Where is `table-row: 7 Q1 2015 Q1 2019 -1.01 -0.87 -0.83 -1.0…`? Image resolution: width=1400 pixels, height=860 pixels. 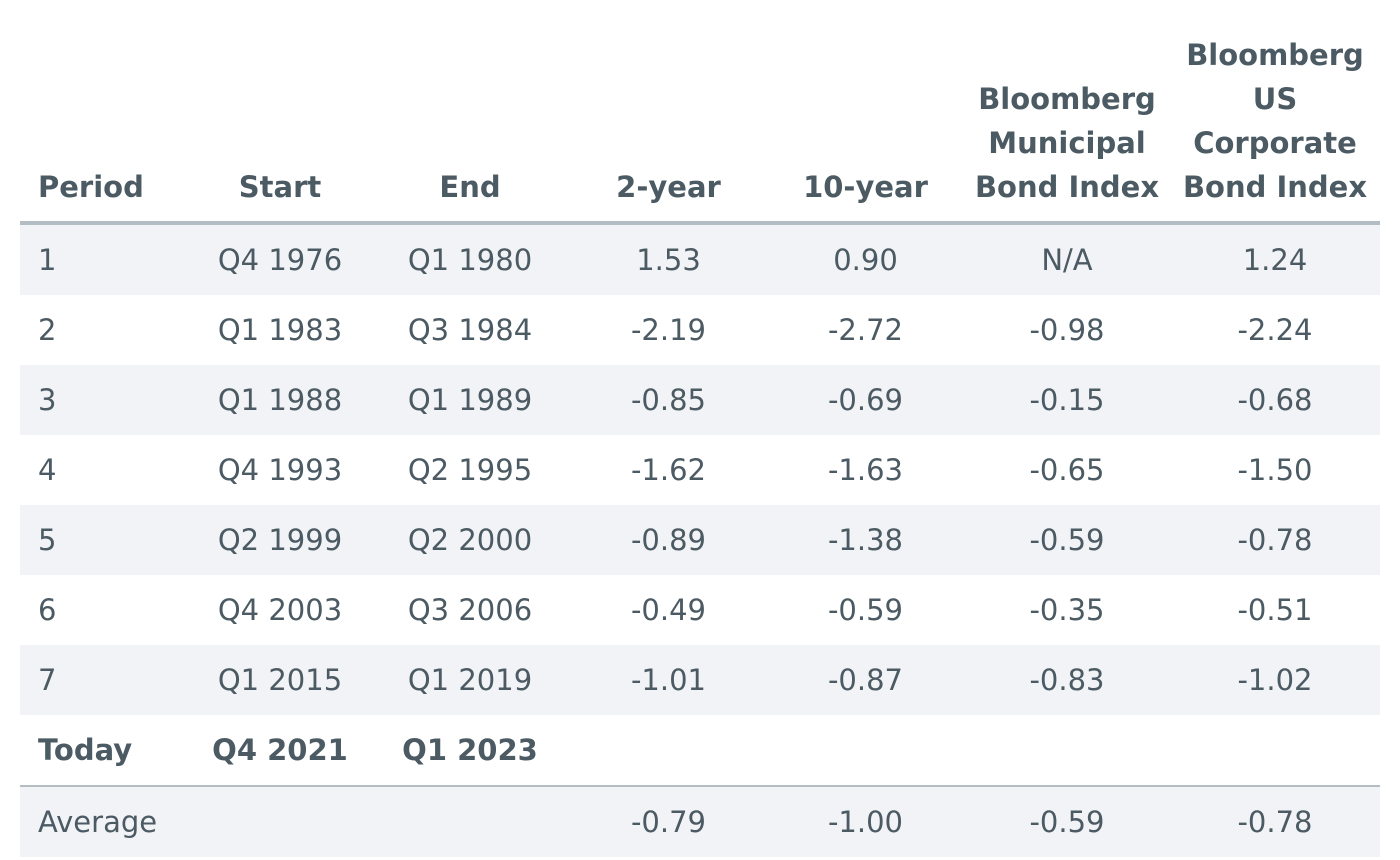 table-row: 7 Q1 2015 Q1 2019 -1.01 -0.87 -0.83 -1.0… is located at coordinates (700, 680).